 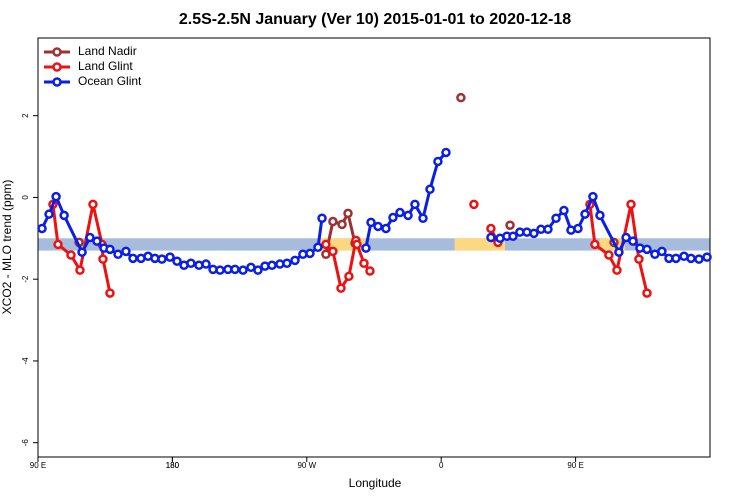 I want to click on y-tick-label: 0, so click(x=25, y=197).